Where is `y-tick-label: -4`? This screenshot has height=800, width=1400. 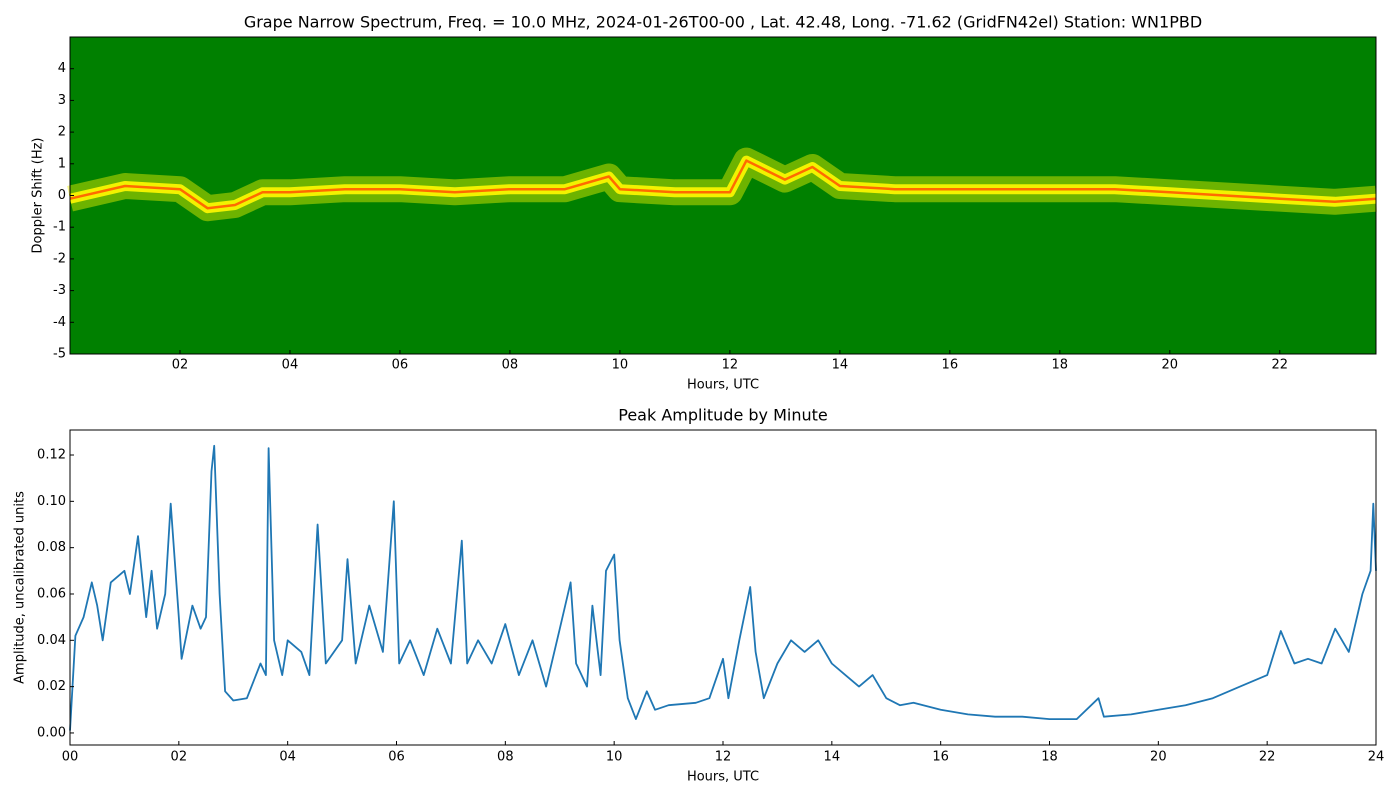 y-tick-label: -4 is located at coordinates (59, 322).